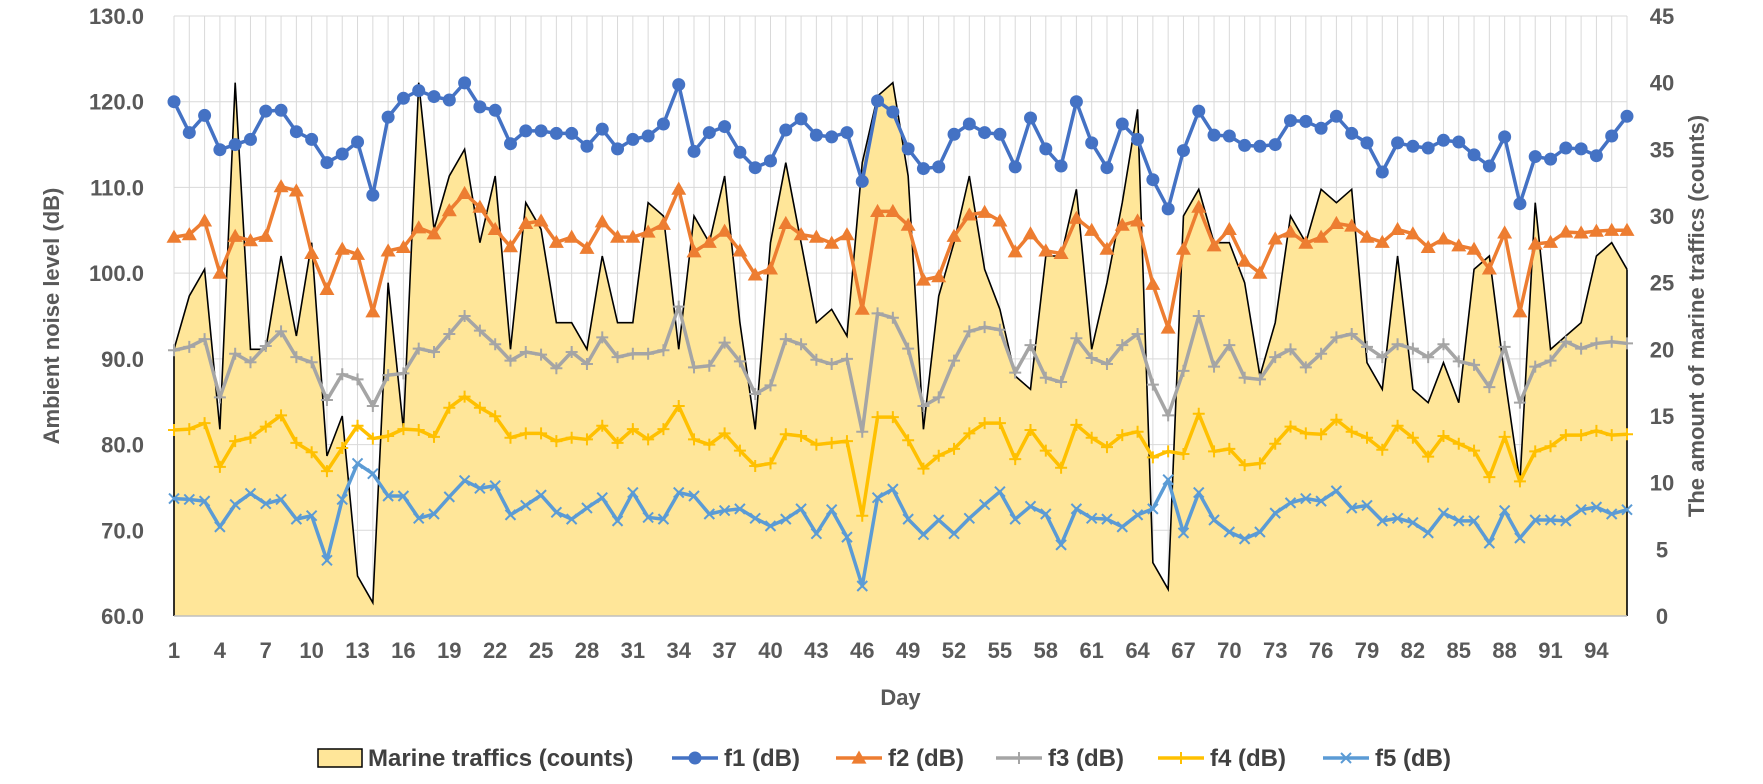 The image size is (1763, 784). I want to click on x-tick-label: 88, so click(1504, 650).